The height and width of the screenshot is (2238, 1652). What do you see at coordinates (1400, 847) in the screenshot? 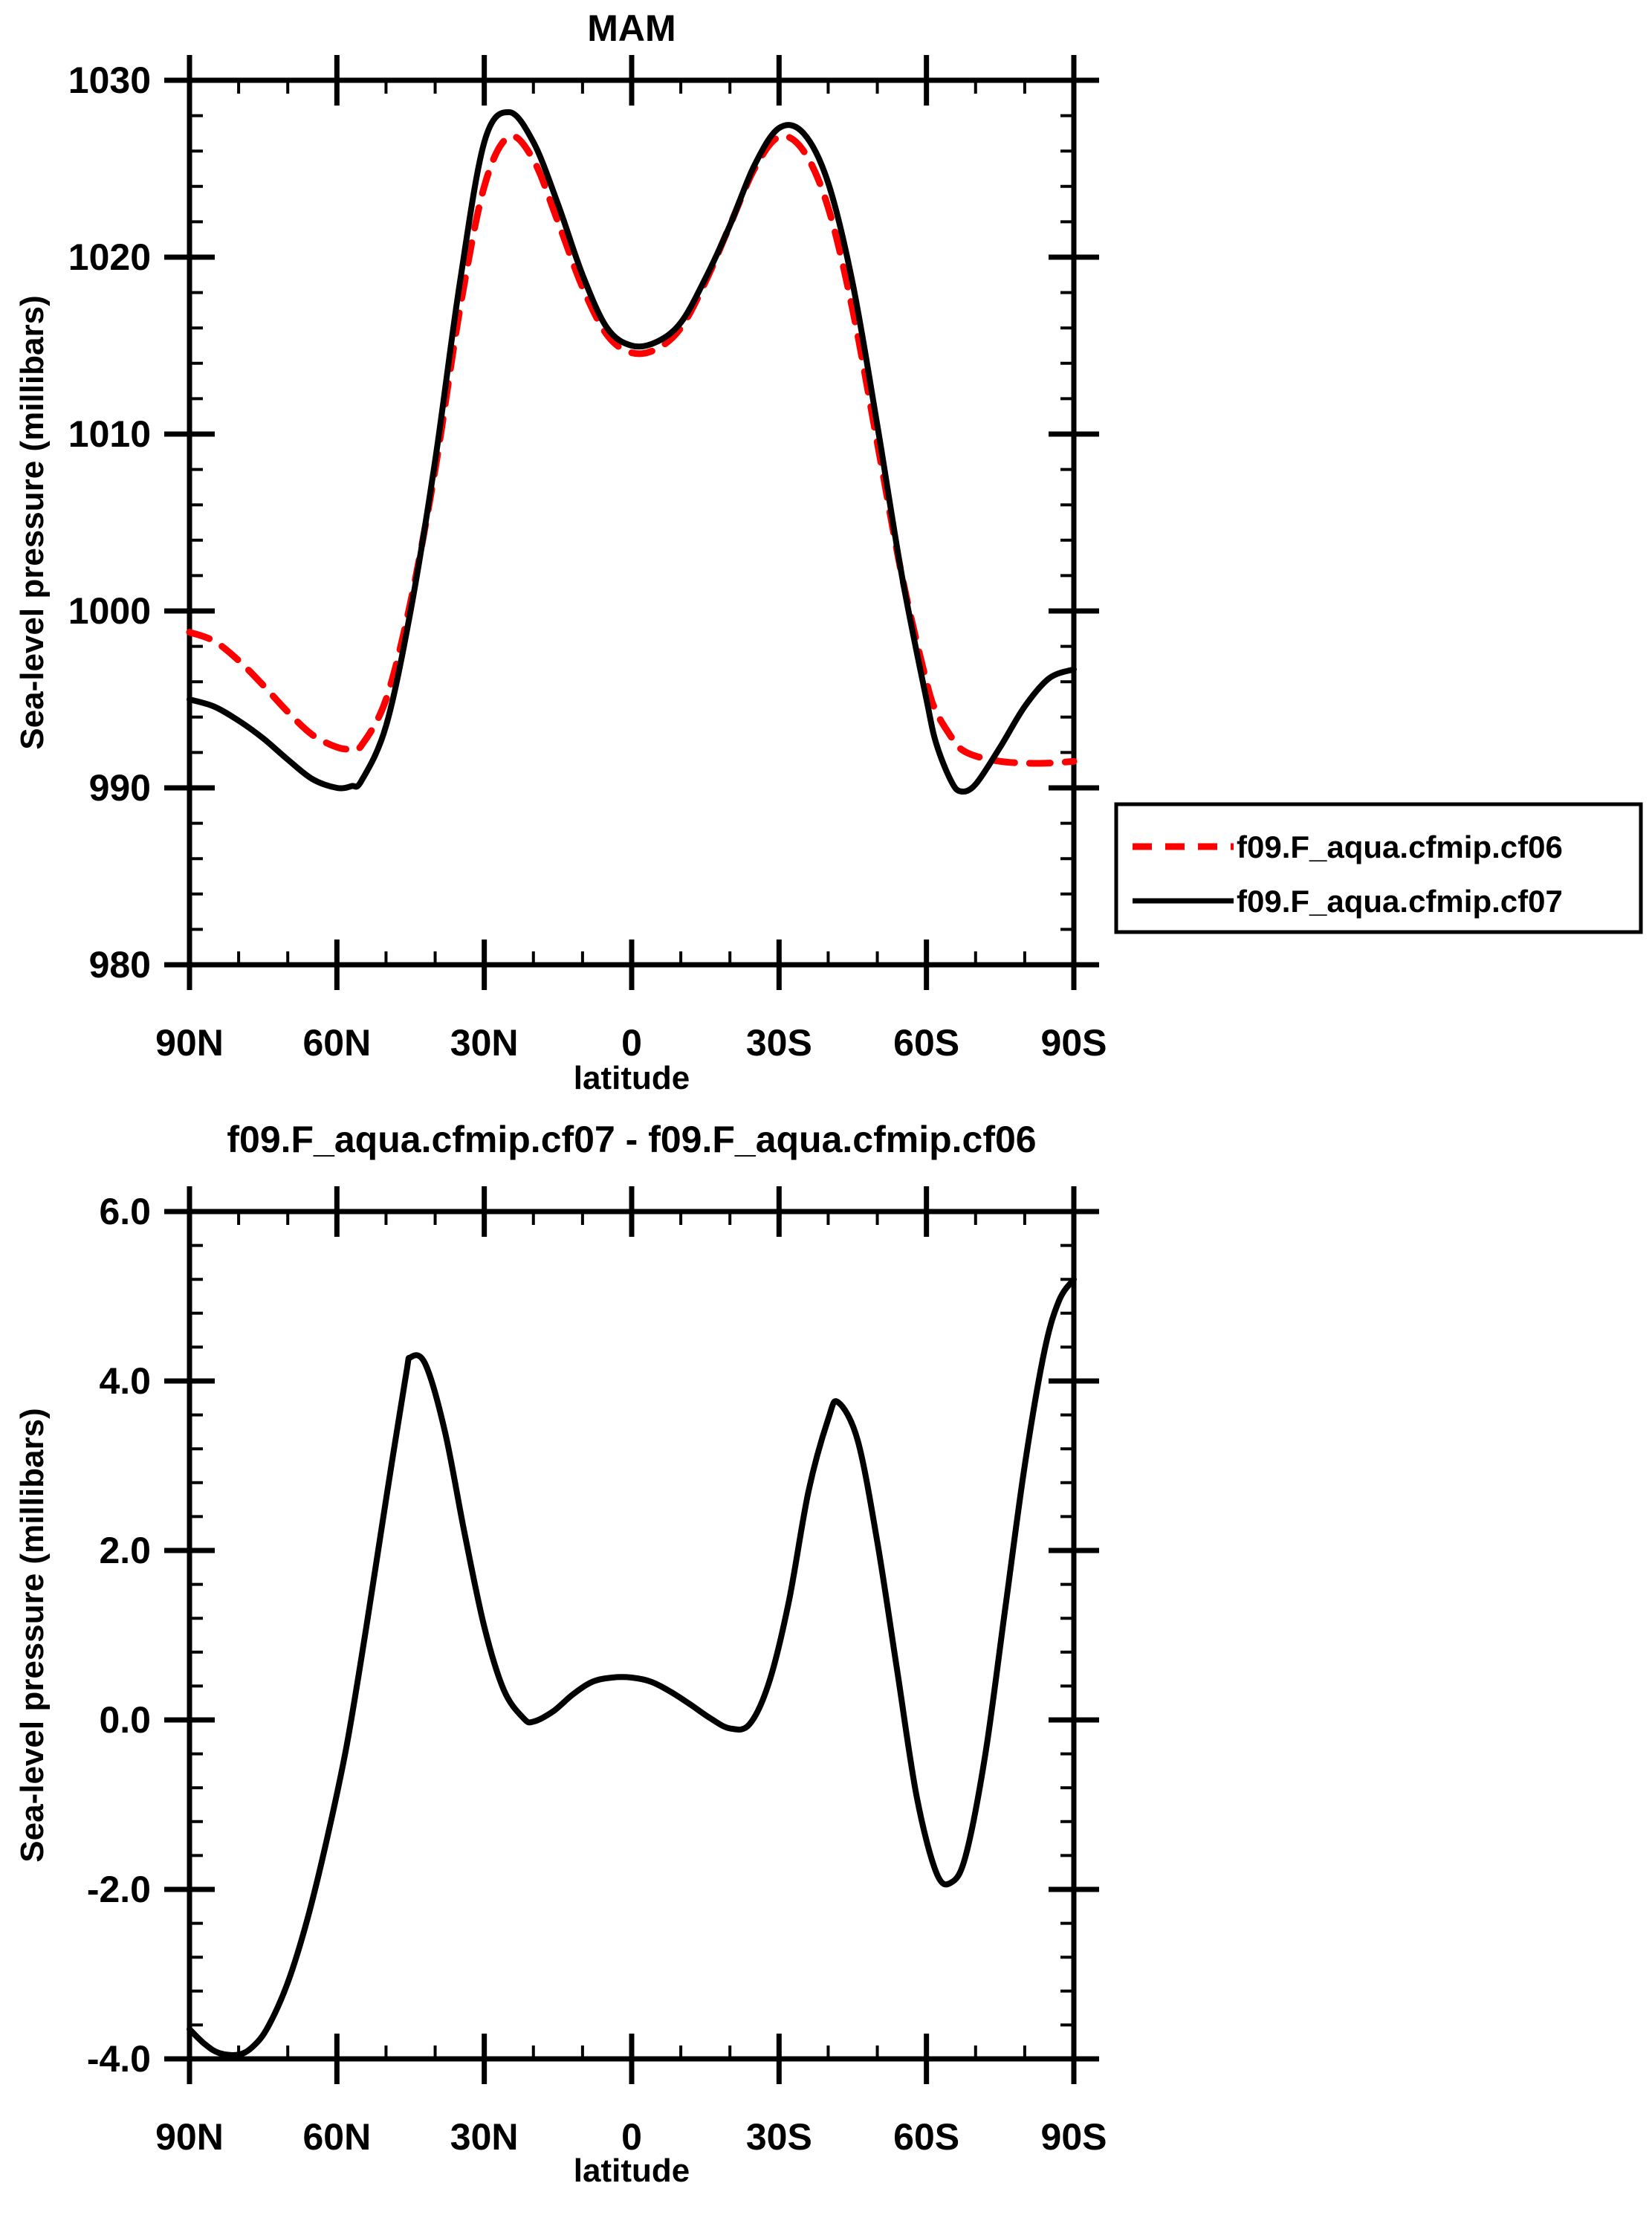
I see `legend-label-cf06: f09.F_aqua.cfmip.cf06` at bounding box center [1400, 847].